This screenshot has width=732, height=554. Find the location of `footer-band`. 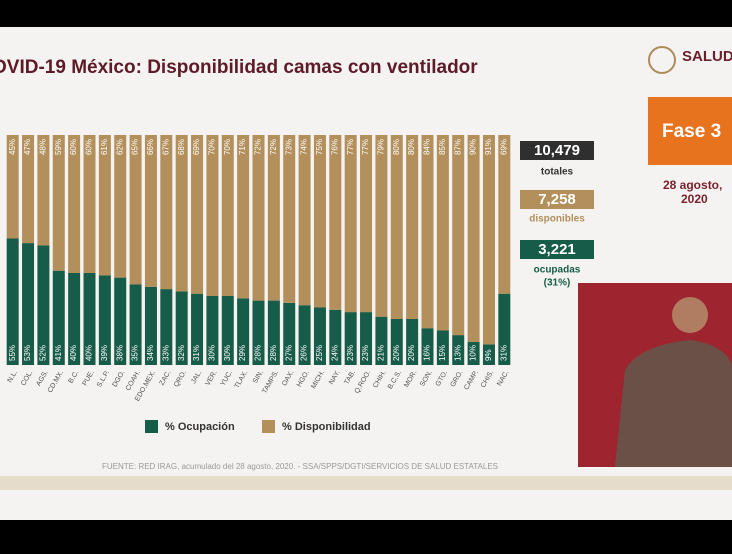

footer-band is located at coordinates (366, 483).